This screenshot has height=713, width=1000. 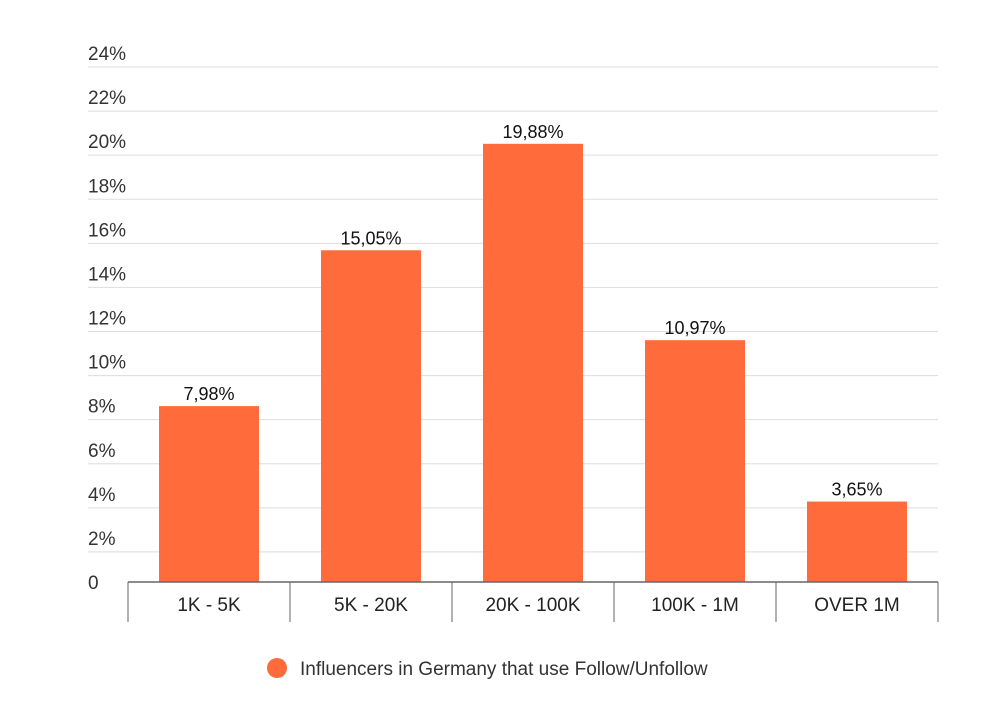 I want to click on legend-swatch-icon, so click(x=277, y=668).